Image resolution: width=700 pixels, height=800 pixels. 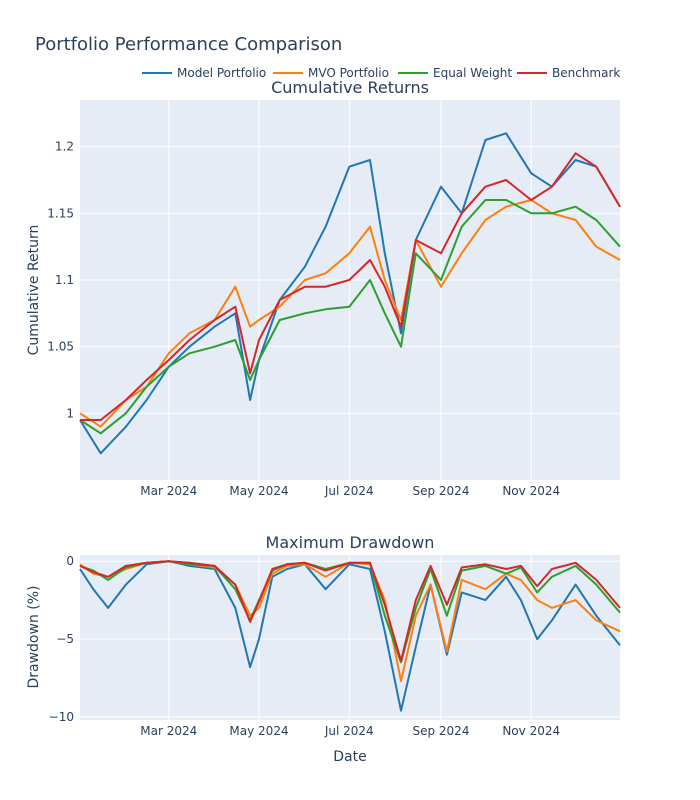 What do you see at coordinates (348, 73) in the screenshot?
I see `legend-label-mvo-portfolio: MVO Portfolio` at bounding box center [348, 73].